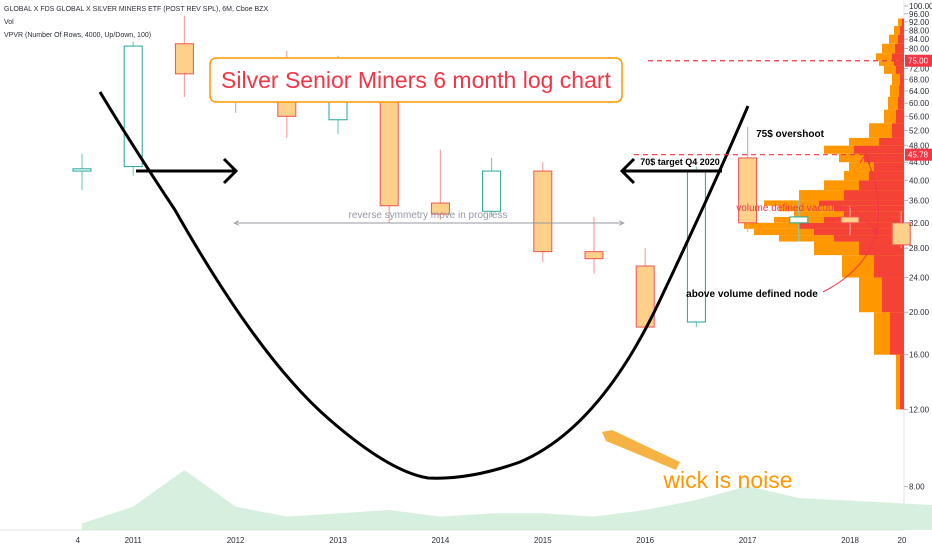 Image resolution: width=932 pixels, height=550 pixels. I want to click on symmetry-label: reverse symmetry move in progress, so click(428, 215).